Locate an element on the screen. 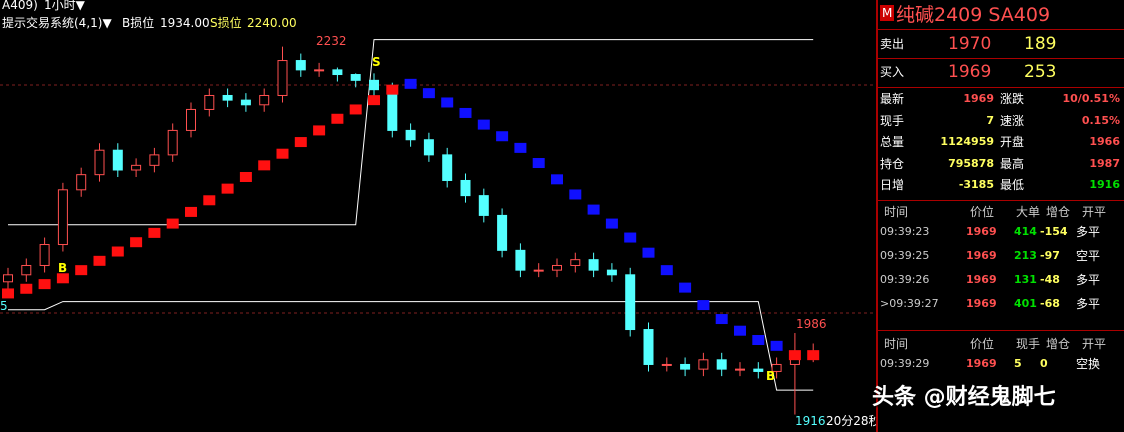  watermark: 头条 @财经鬼脚七 is located at coordinates (964, 397).